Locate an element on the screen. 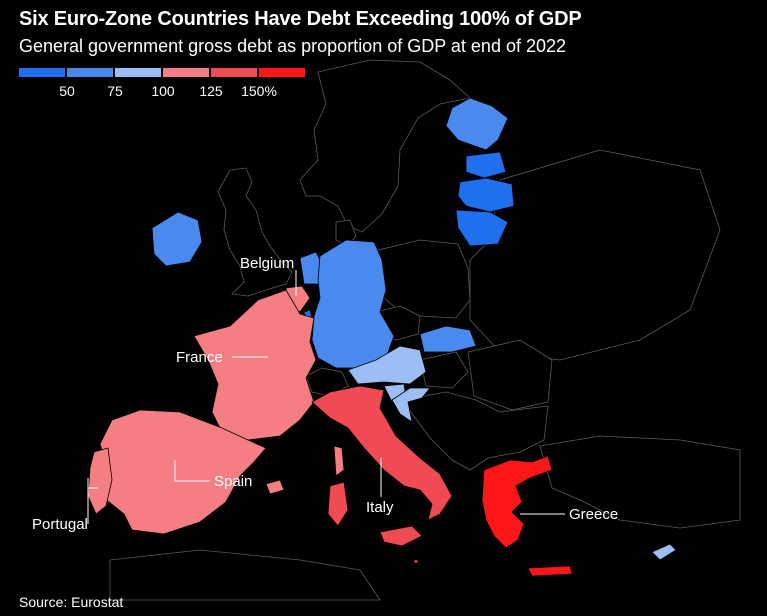 The width and height of the screenshot is (767, 616). label-italy: Italy is located at coordinates (380, 507).